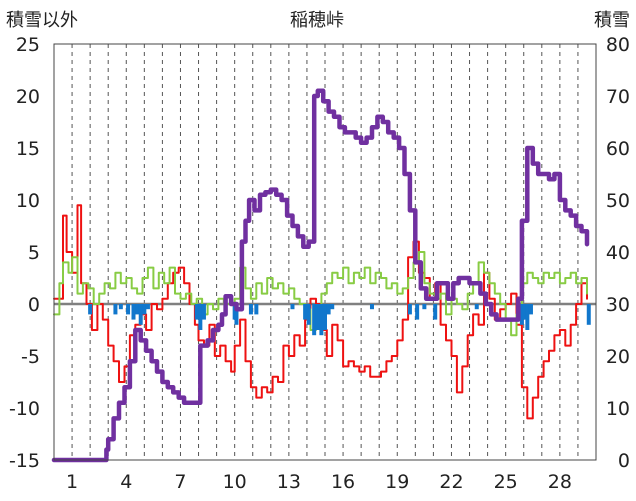 This screenshot has height=501, width=636. Describe the element at coordinates (618, 97) in the screenshot. I see `right-tick-label: 70` at that location.